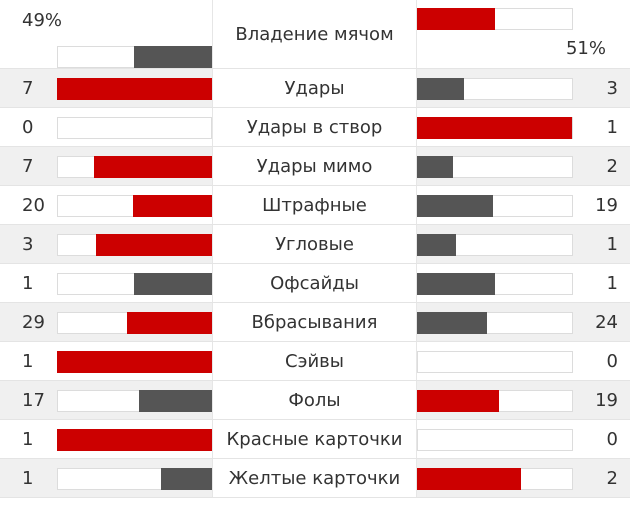 The width and height of the screenshot is (630, 513). Describe the element at coordinates (456, 19) in the screenshot. I see `away-possession-fill` at that location.